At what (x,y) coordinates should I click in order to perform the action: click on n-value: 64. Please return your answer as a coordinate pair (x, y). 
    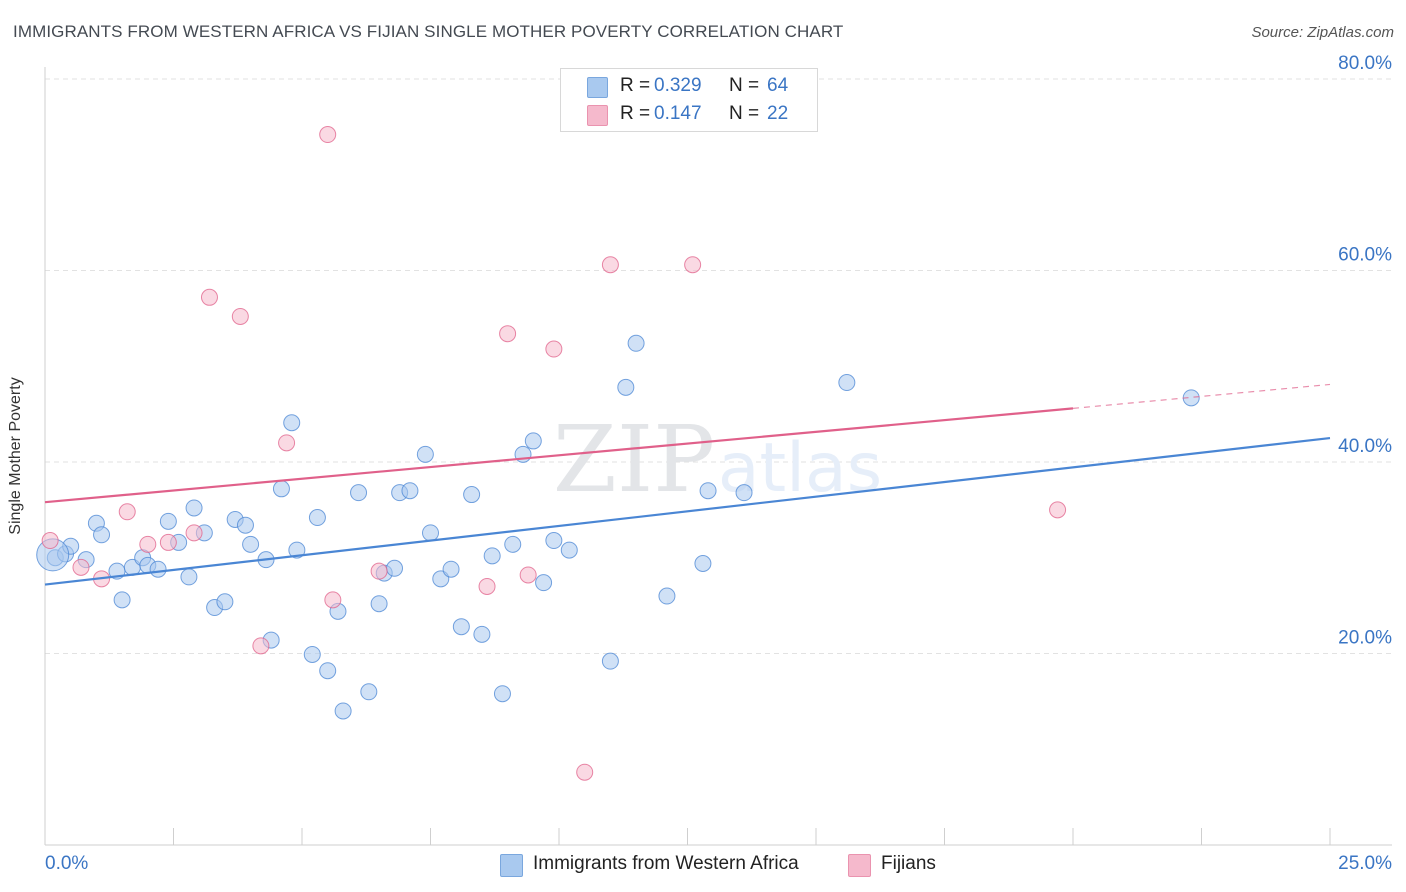
    Looking at the image, I should click on (778, 85).